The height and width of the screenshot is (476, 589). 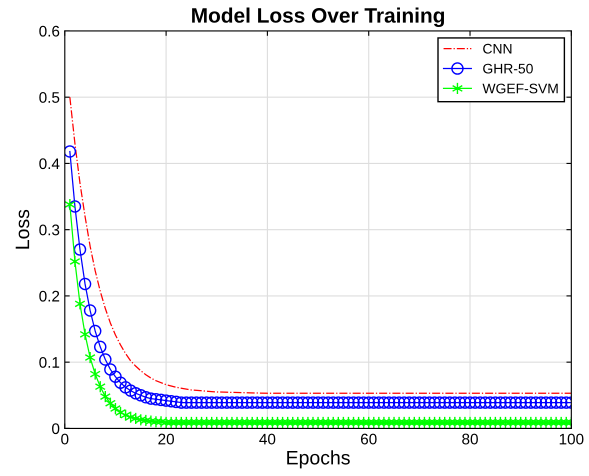 What do you see at coordinates (56, 428) in the screenshot?
I see `y-tick-label: 0` at bounding box center [56, 428].